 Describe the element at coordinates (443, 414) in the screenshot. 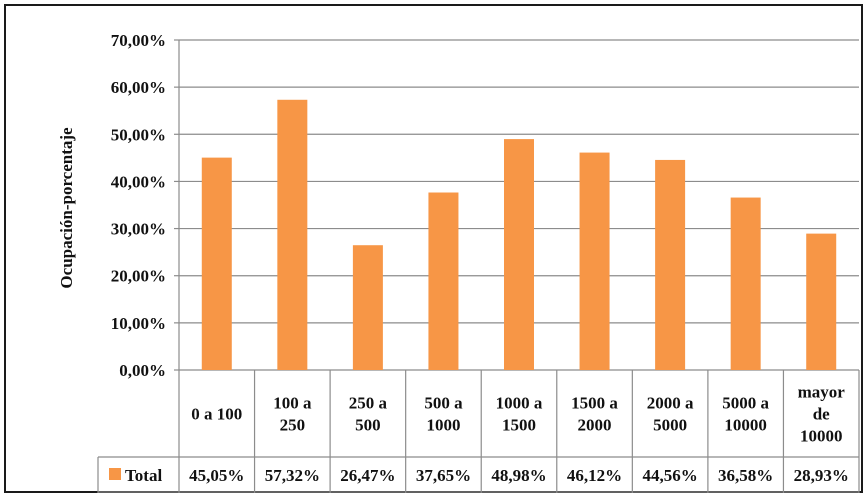

I see `category-label: 500 a 1000` at that location.